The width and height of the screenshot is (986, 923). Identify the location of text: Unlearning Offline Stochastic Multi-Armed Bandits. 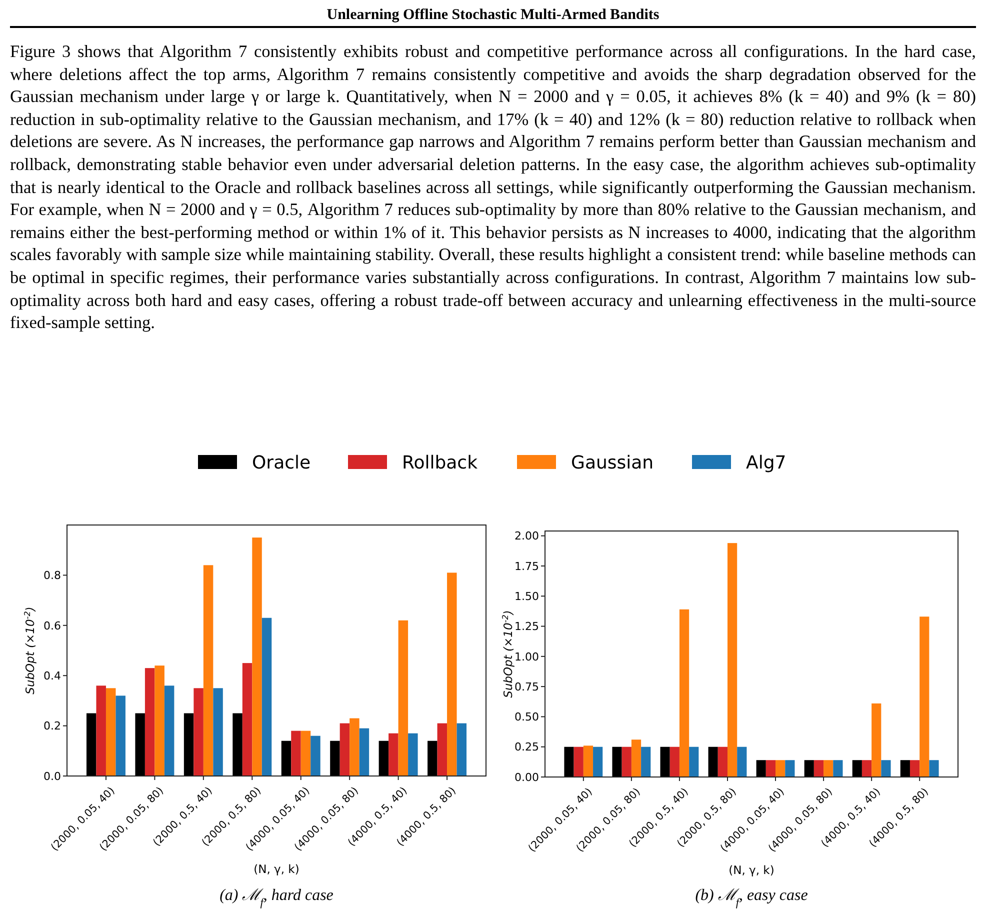
(493, 17).